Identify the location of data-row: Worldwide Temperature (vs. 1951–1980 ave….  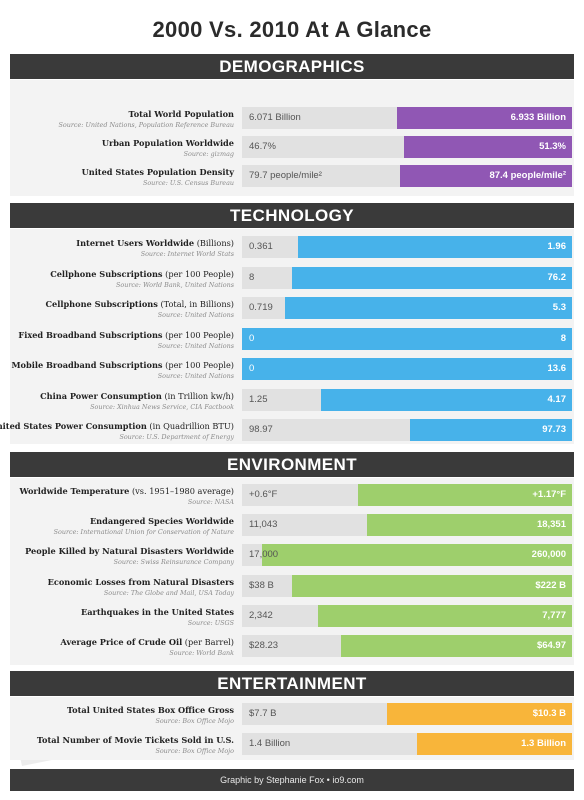
(292, 499).